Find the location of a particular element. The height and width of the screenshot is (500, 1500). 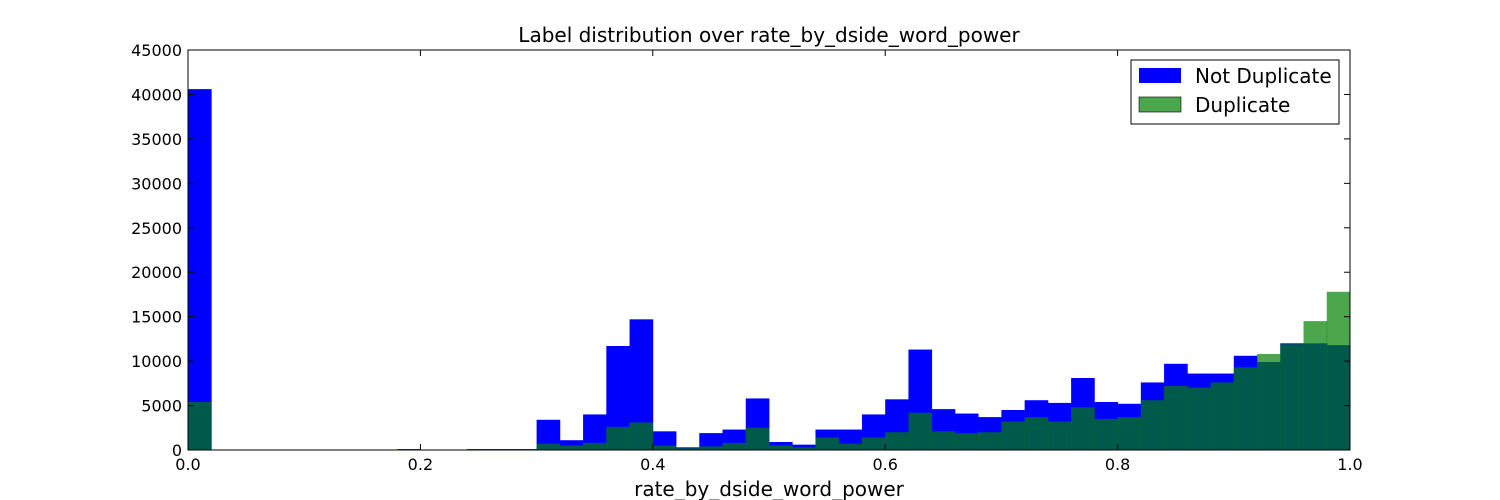

x-tick-label-3: 0.6 is located at coordinates (884, 464).